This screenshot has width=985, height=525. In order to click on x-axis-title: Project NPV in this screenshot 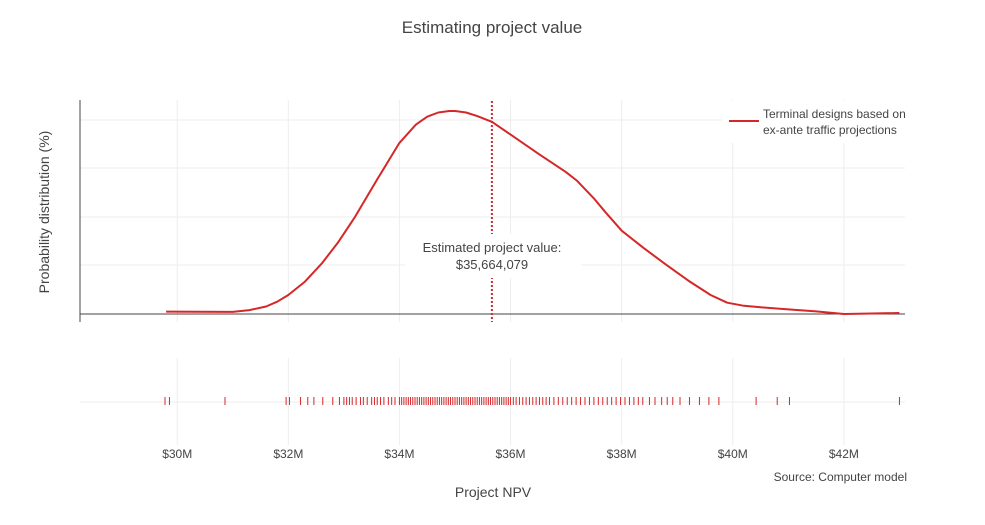, I will do `click(493, 492)`.